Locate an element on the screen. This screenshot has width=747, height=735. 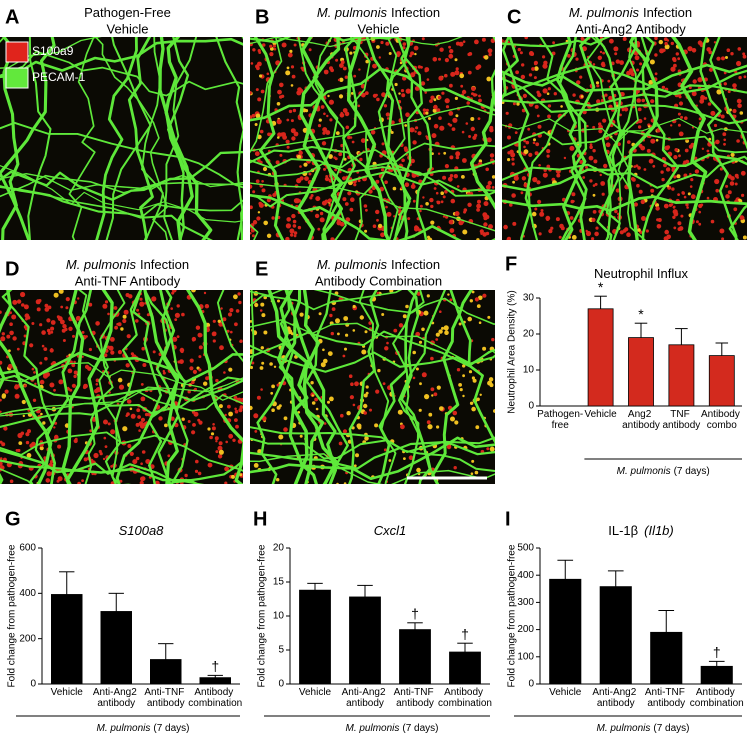
chart-letter: G is located at coordinates (13, 519).